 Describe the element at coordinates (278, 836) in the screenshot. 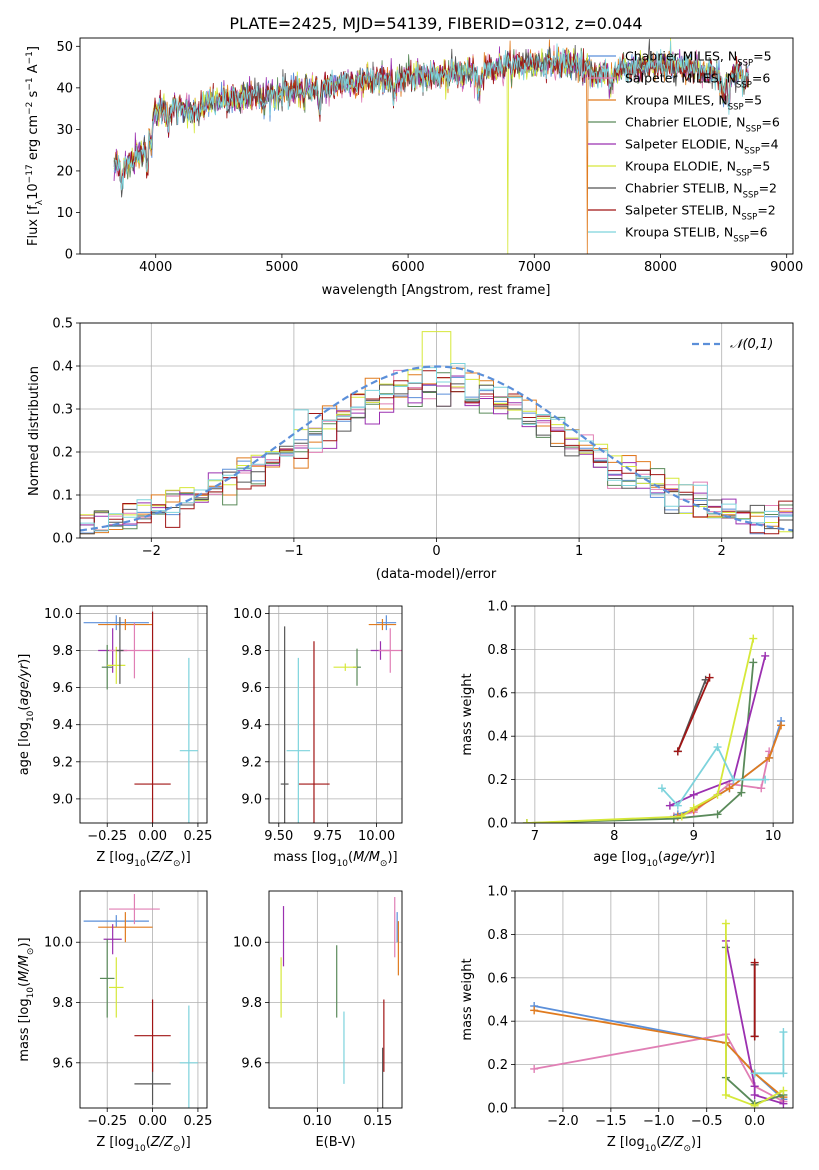

I see `x-tick-label: 9.50` at that location.